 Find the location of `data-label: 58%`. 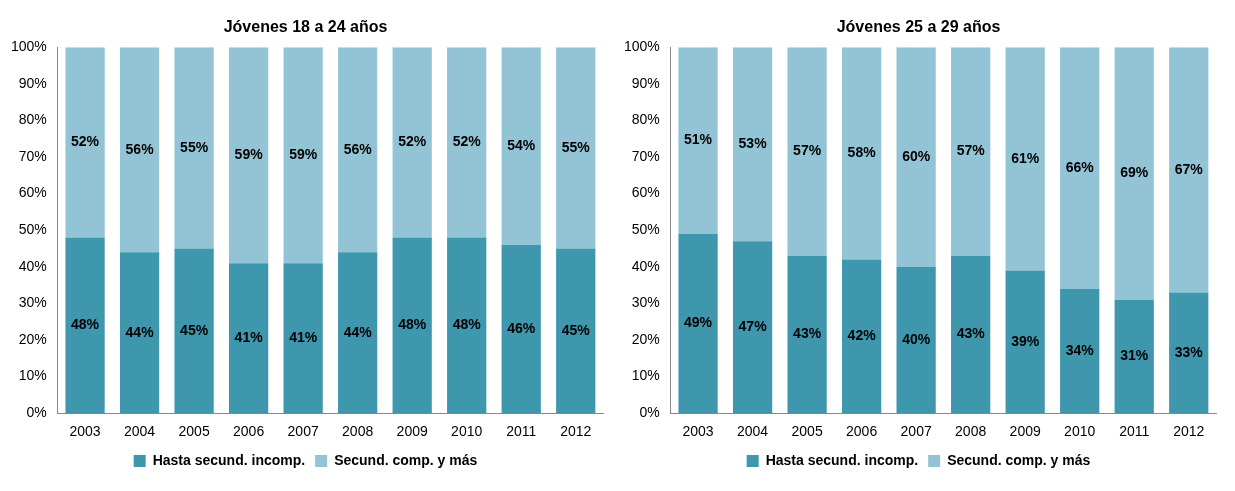

data-label: 58% is located at coordinates (862, 152).